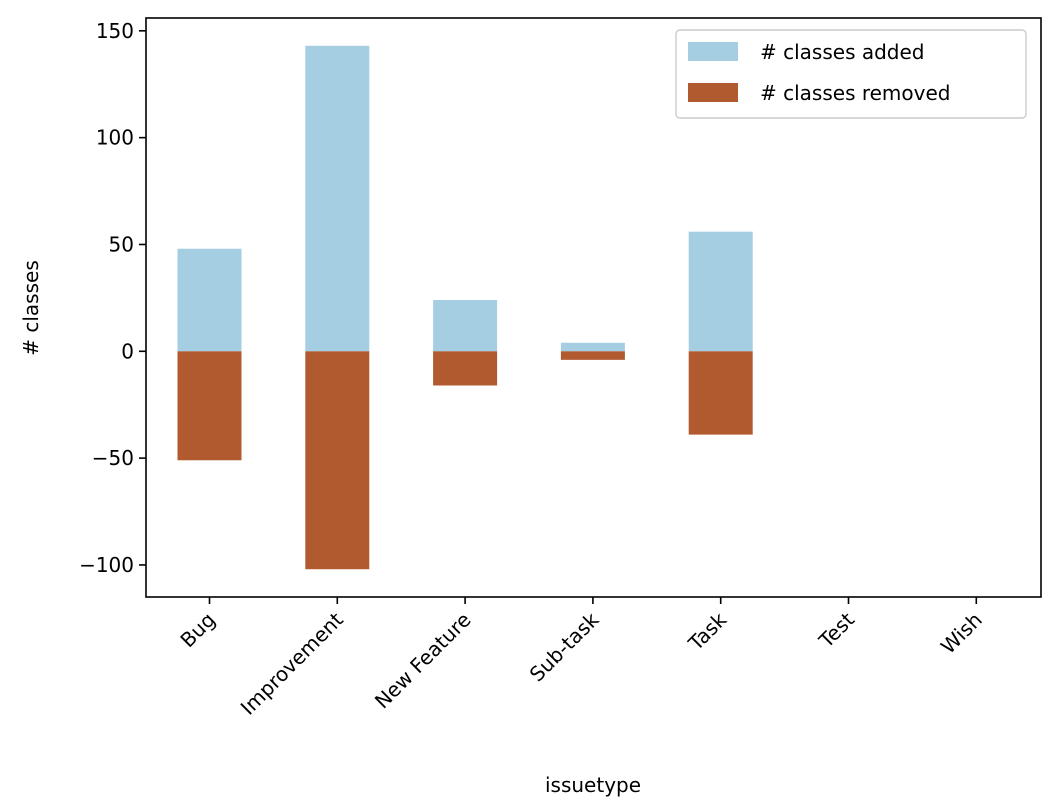 The image size is (1053, 809). Describe the element at coordinates (713, 92) in the screenshot. I see `legend-swatch-removed` at that location.